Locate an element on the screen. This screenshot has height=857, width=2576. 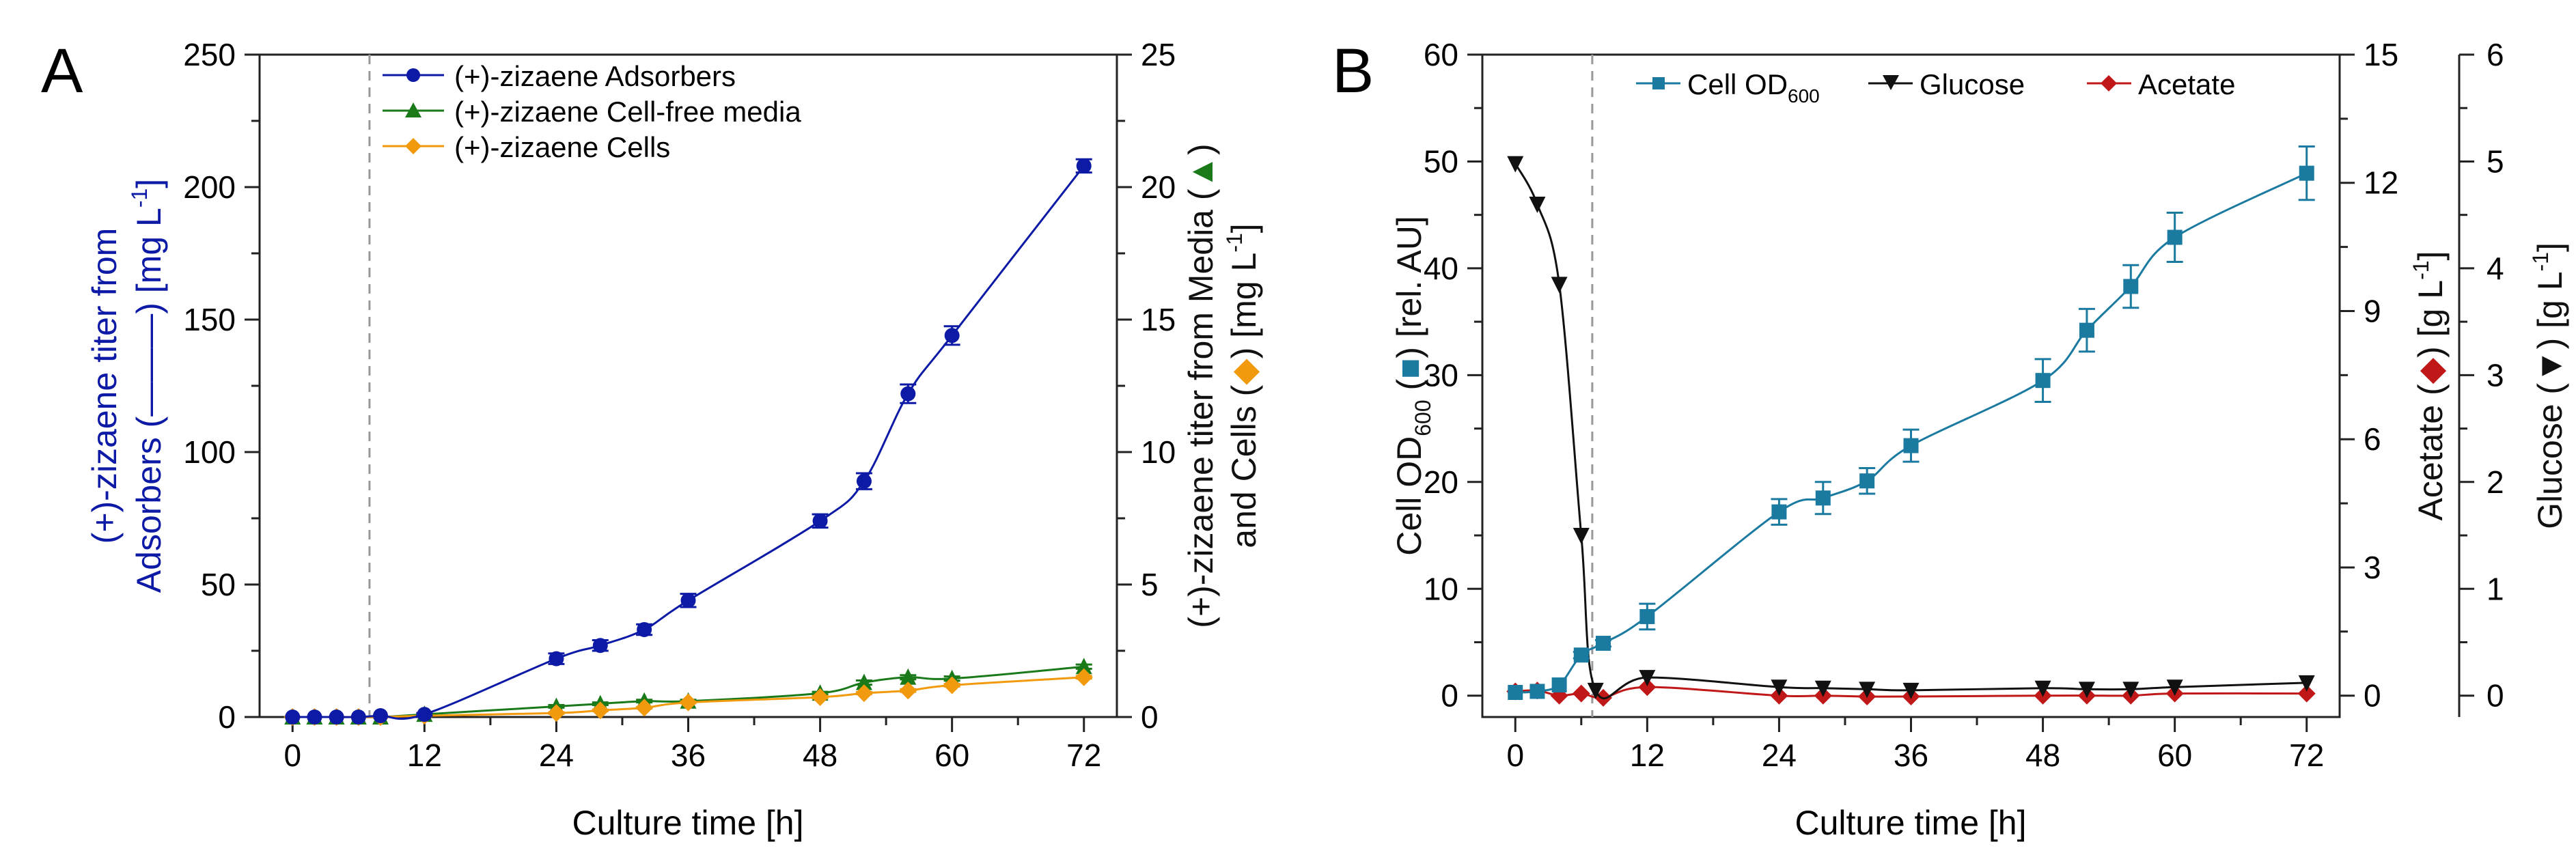
svg-text: (+)-zizaene Cell-free media is located at coordinates (627, 112).